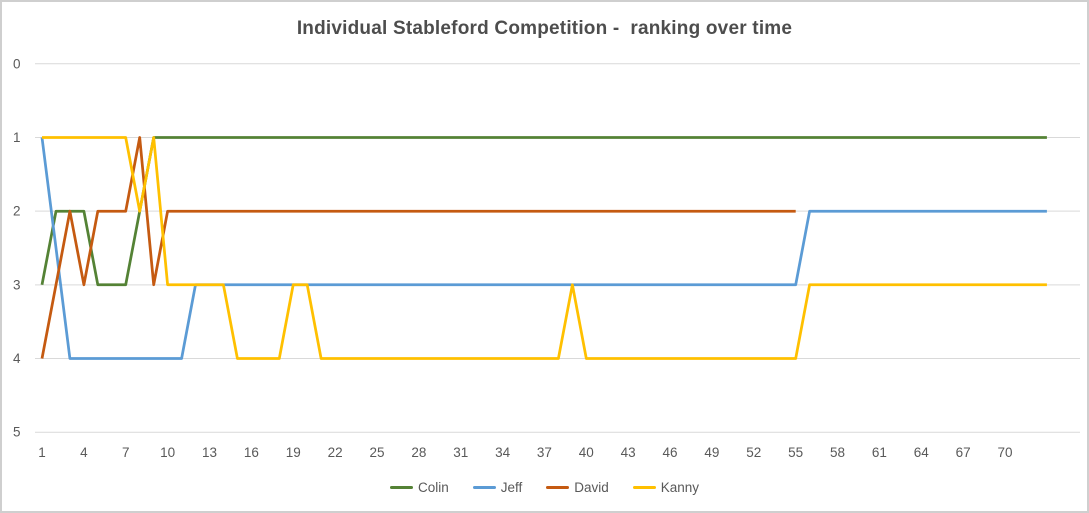 This screenshot has width=1089, height=513. What do you see at coordinates (503, 452) in the screenshot?
I see `x-axis-label-34: 34` at bounding box center [503, 452].